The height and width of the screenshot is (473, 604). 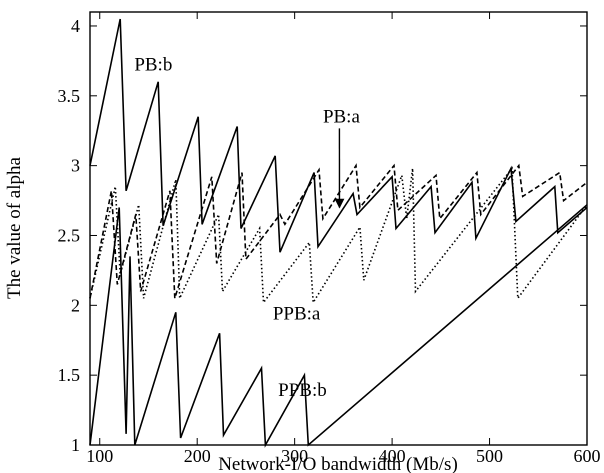 I want to click on x-tick-label: 500, so click(x=489, y=456).